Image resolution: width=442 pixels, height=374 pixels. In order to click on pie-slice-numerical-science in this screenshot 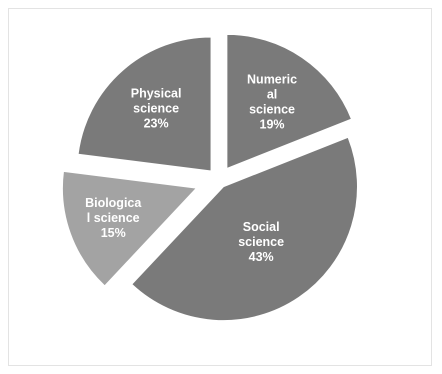, I will do `click(289, 101)`.